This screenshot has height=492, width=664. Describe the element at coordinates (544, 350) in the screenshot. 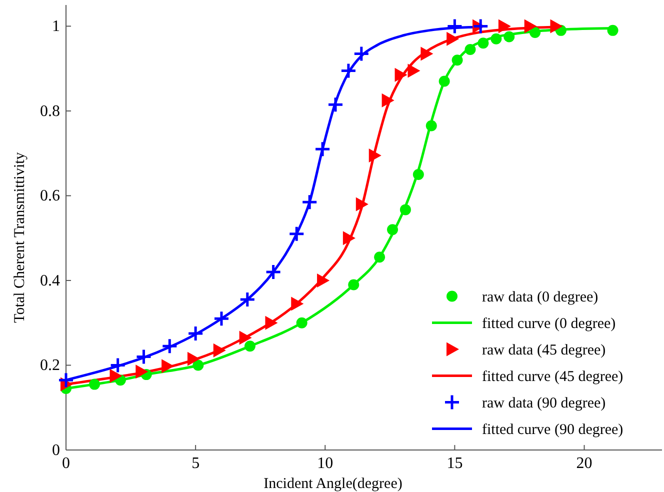

I see `legend-label: raw data (45 degree)` at that location.